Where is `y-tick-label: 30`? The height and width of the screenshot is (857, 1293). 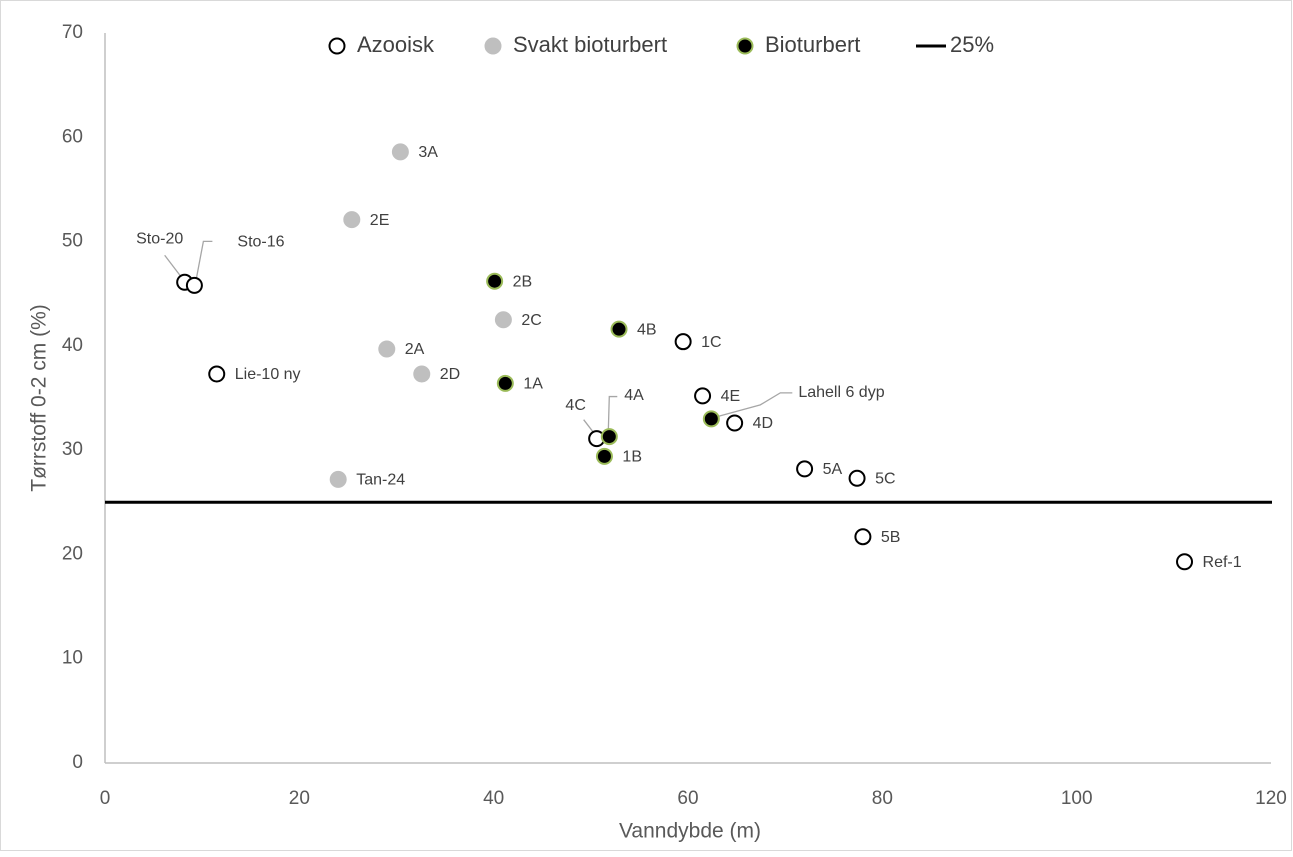
y-tick-label: 30 is located at coordinates (72, 449).